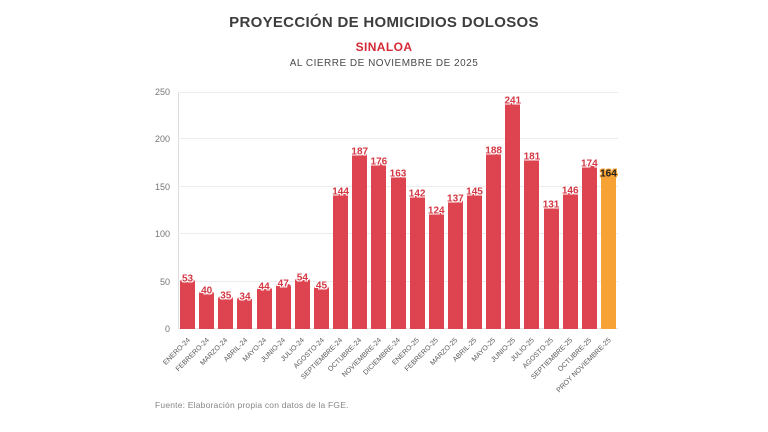 The width and height of the screenshot is (768, 432). What do you see at coordinates (283, 284) in the screenshot?
I see `bar-value-label: 47` at bounding box center [283, 284].